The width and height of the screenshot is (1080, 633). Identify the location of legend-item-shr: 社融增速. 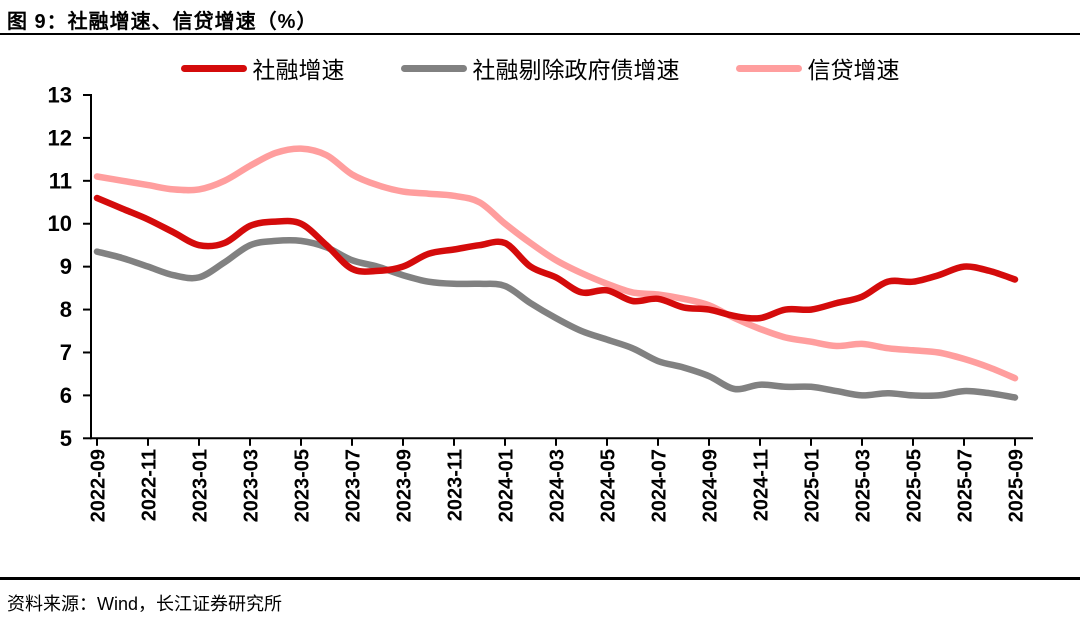
(262, 68).